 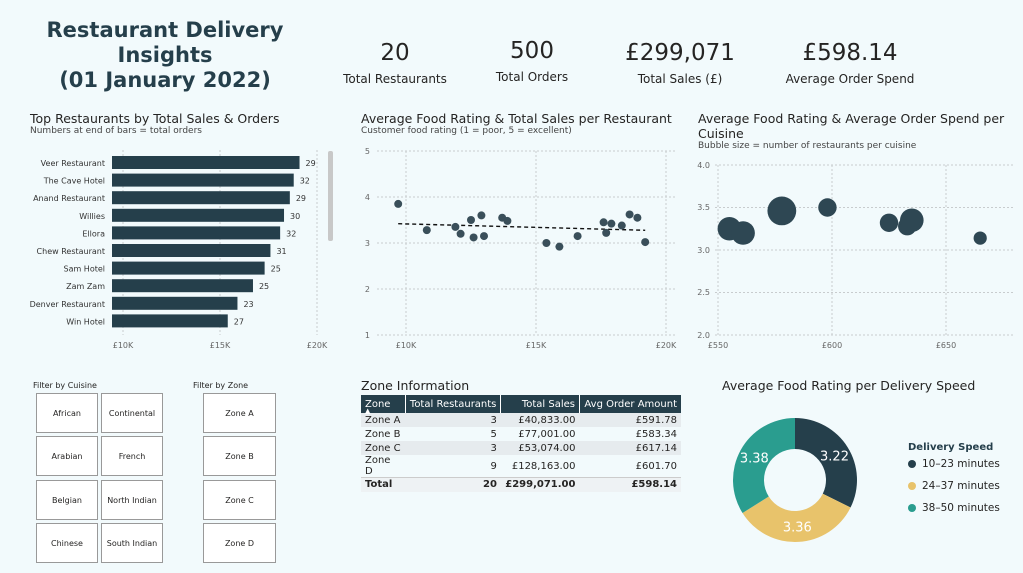 I want to click on legend-item: 24–37 minutes, so click(x=954, y=486).